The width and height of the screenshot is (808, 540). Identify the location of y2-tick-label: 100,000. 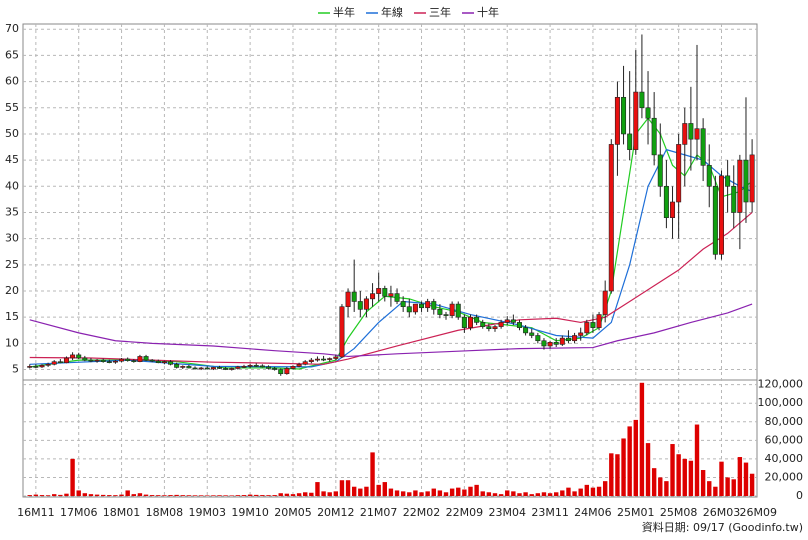
(781, 402).